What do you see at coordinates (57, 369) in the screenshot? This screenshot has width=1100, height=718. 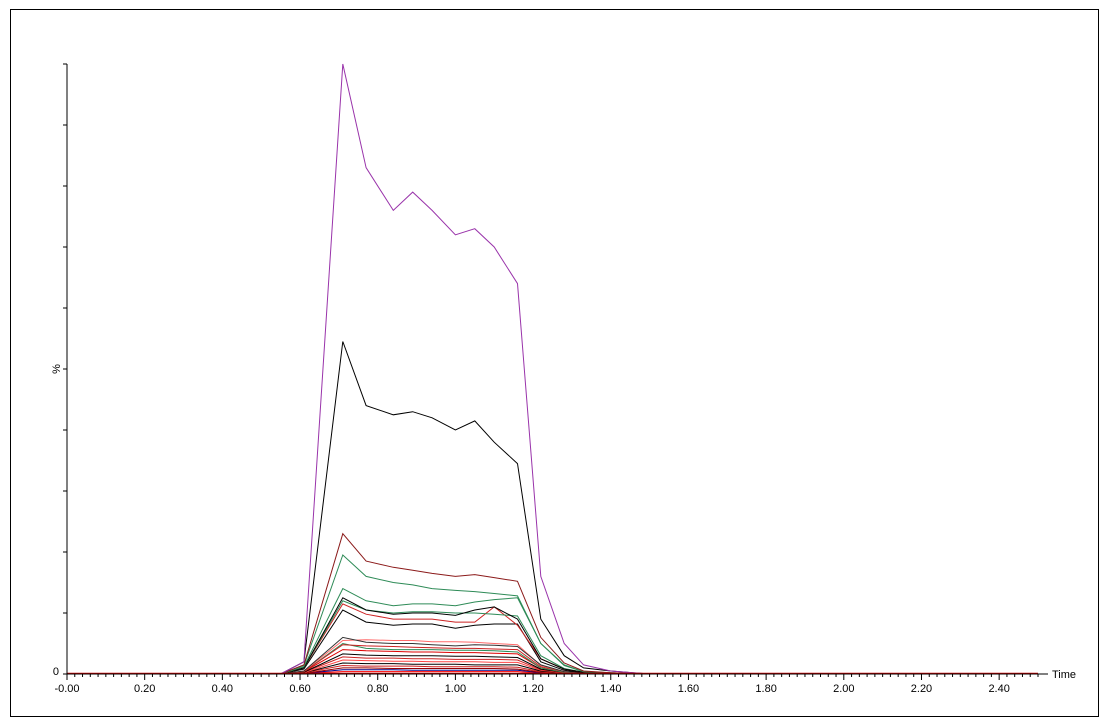 I see `y-axis-title: %` at bounding box center [57, 369].